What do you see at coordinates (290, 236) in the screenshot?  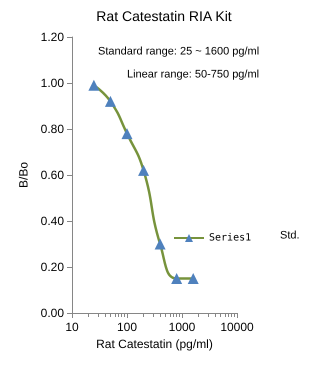 I see `text: Std.` at bounding box center [290, 236].